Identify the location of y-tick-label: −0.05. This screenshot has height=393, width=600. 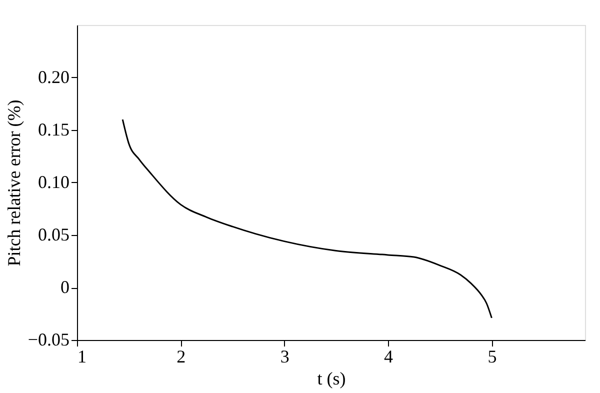
(49, 340).